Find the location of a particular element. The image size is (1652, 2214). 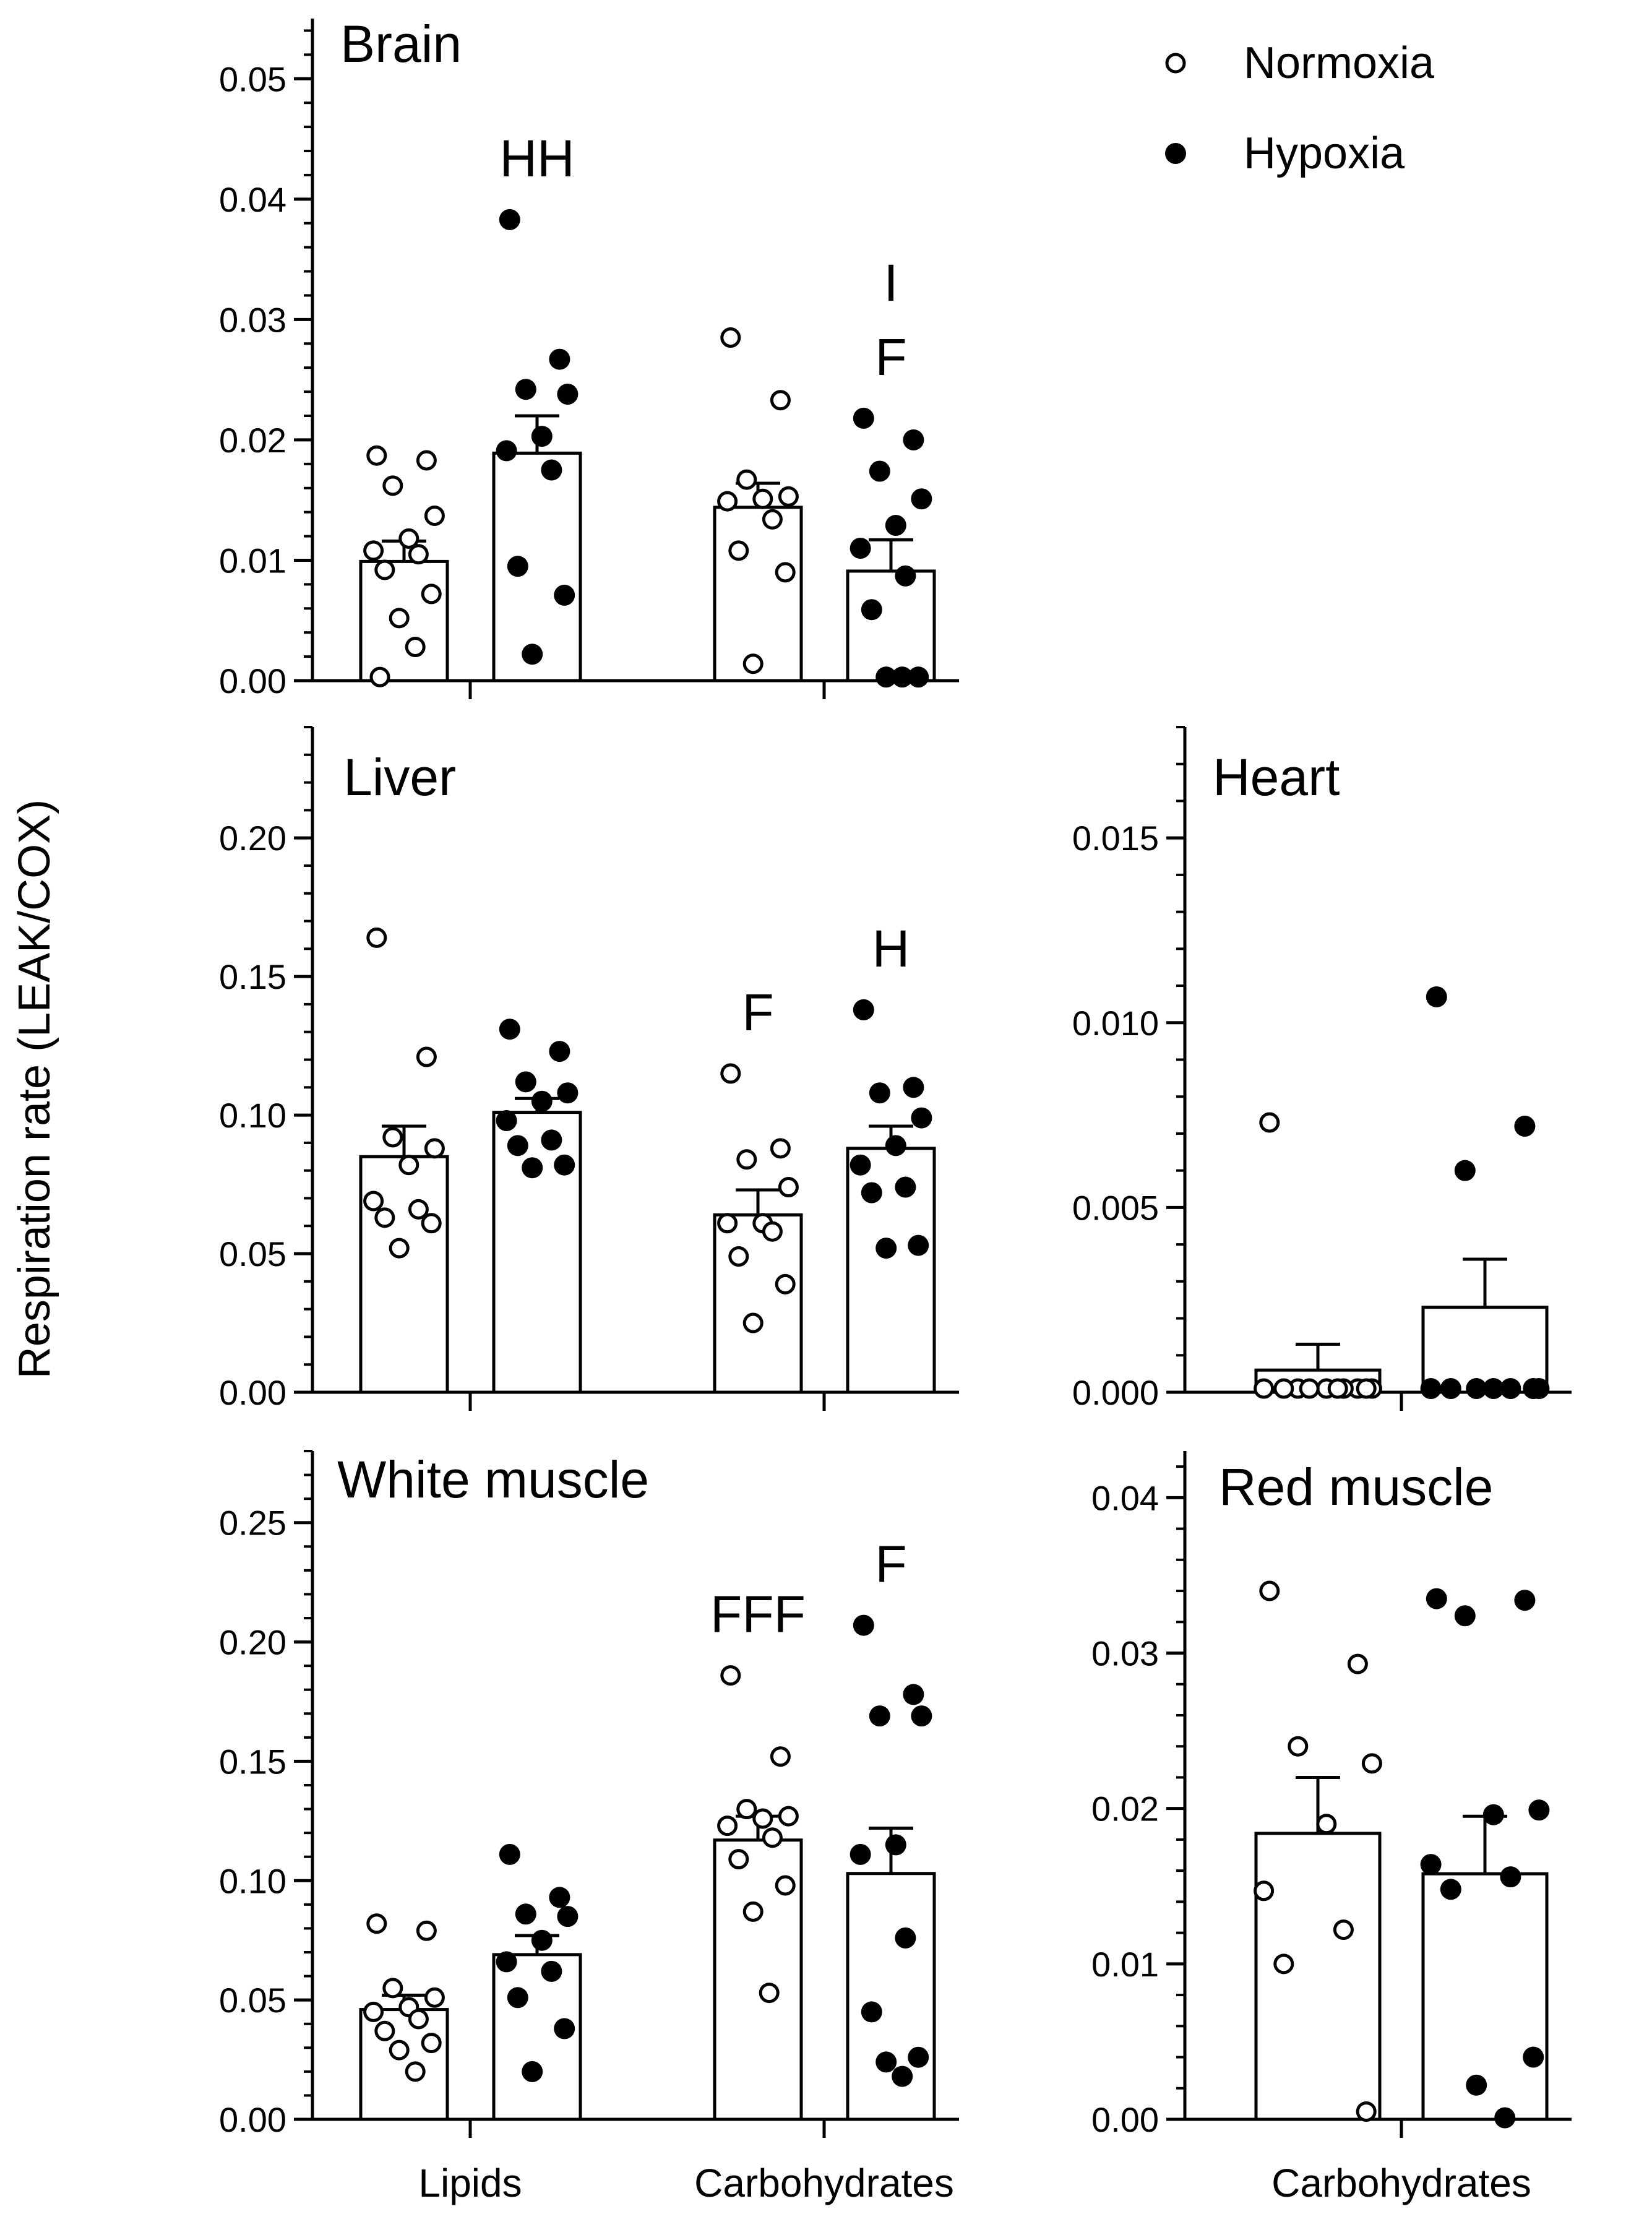

panel-title: White muscle is located at coordinates (493, 1479).